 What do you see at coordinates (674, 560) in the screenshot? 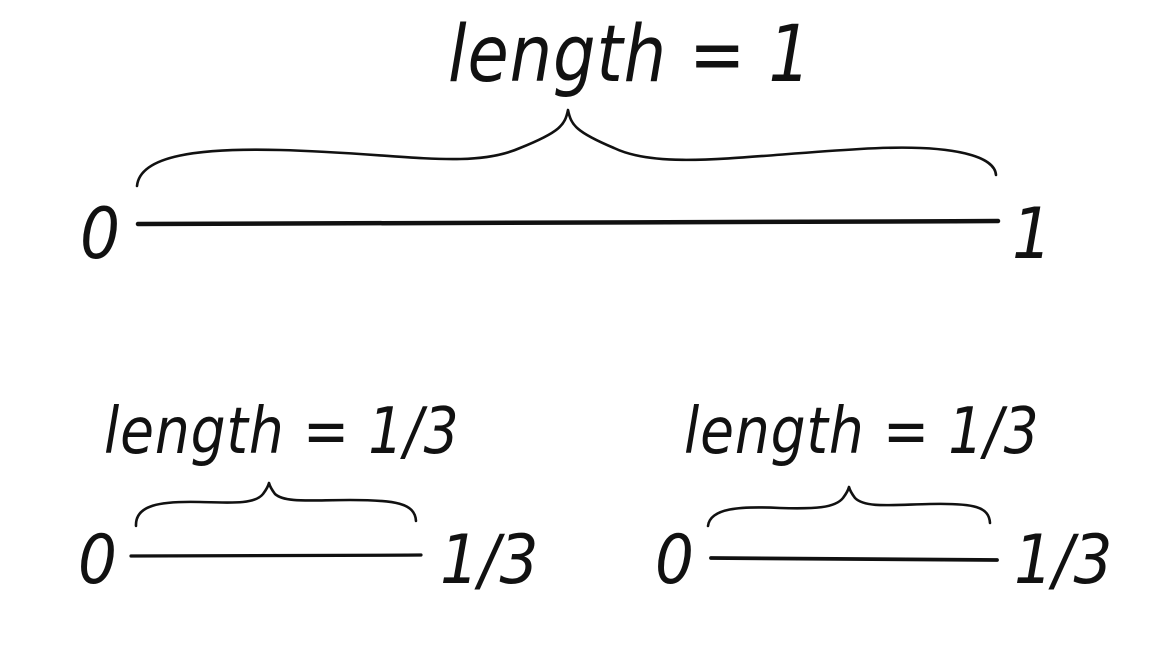
I see `bottom-right-start-label: 0` at bounding box center [674, 560].